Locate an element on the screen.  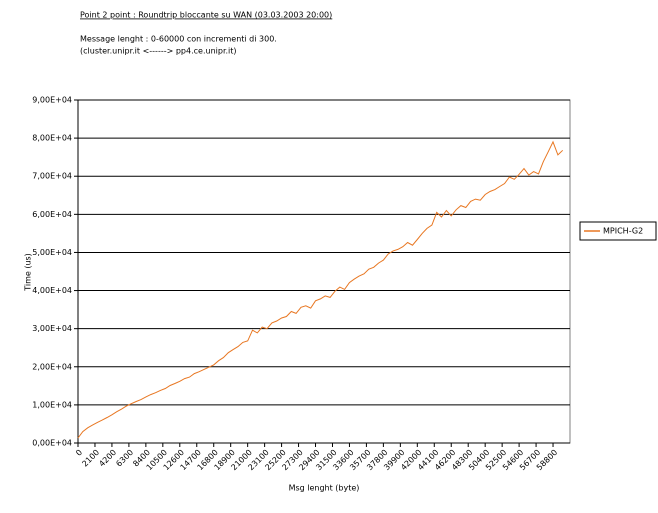
y-tick-label: 4,00E+04 is located at coordinates (52, 290).